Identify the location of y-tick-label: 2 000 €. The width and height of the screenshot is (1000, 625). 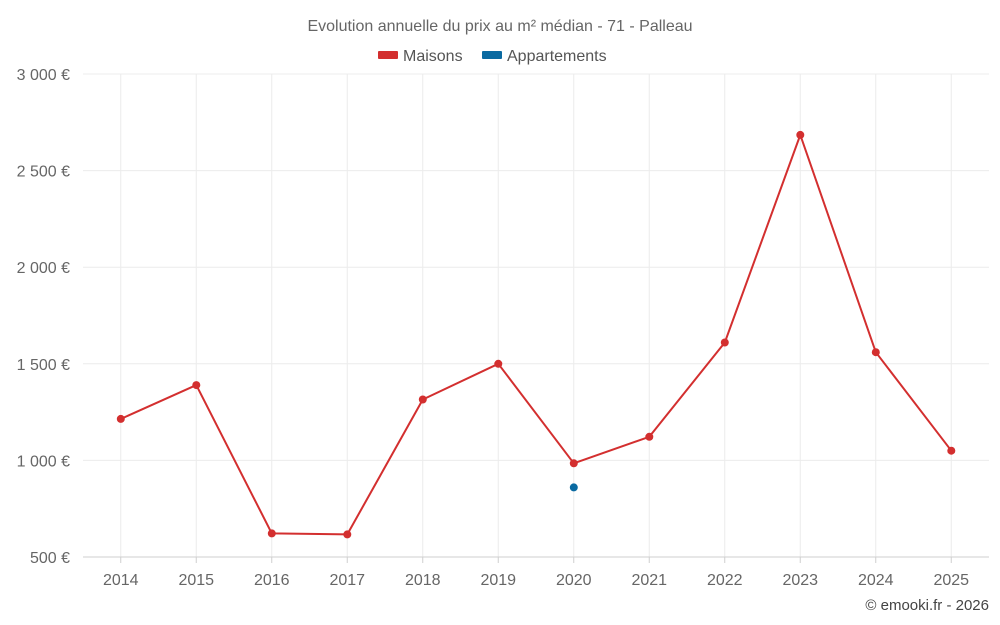
(43, 268).